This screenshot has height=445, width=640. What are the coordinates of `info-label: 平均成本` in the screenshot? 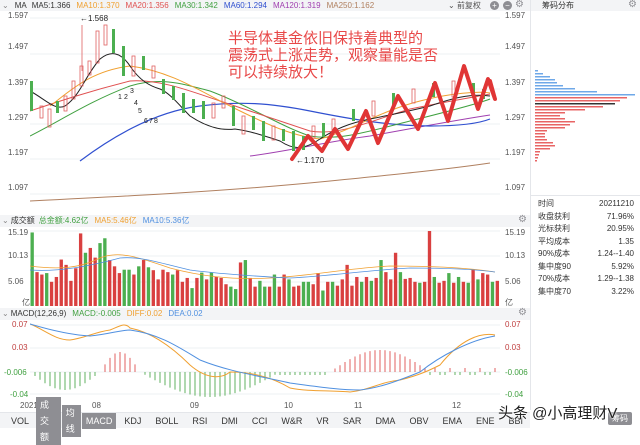 It's located at (554, 241).